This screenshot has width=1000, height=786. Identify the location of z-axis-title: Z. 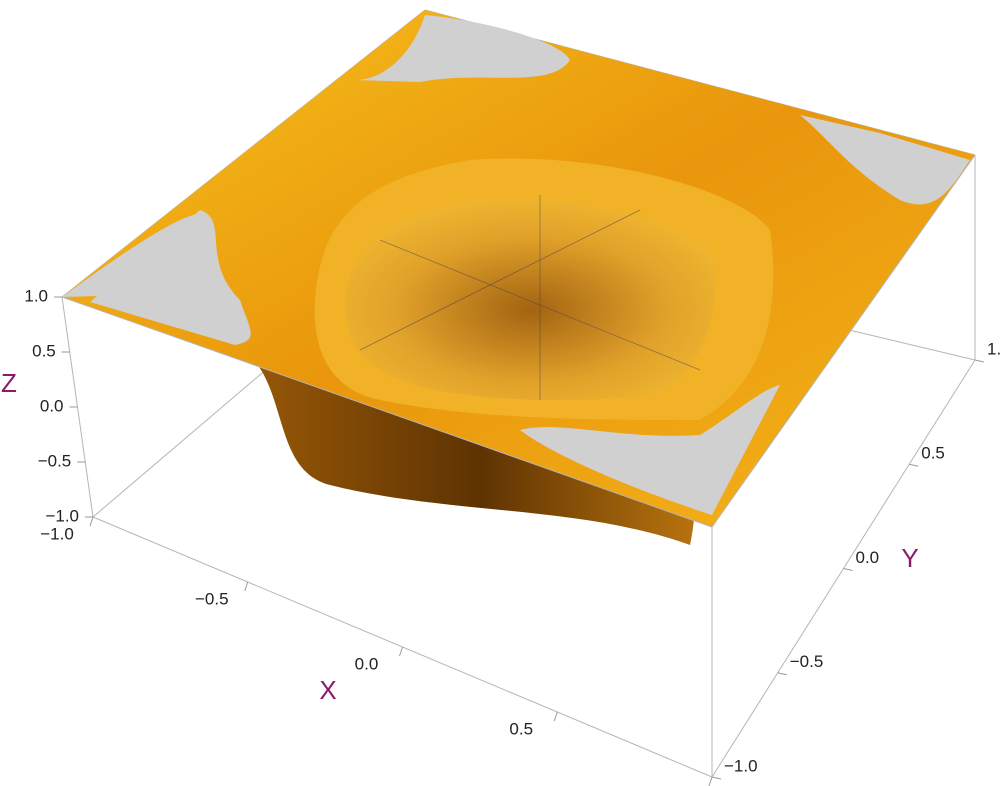
(9, 383).